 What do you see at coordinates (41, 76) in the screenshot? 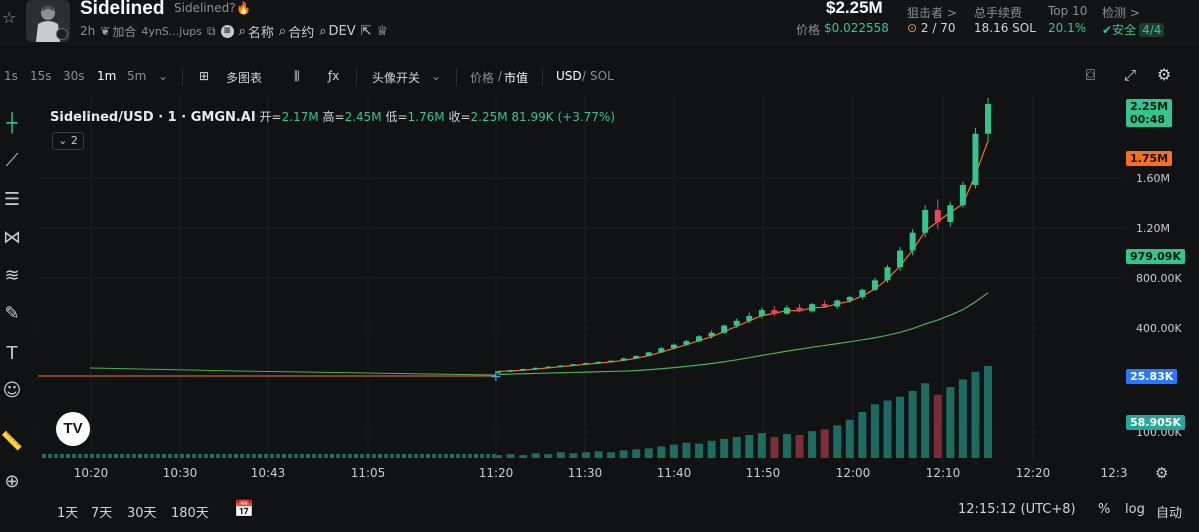
I see `interval-15s: 15s` at bounding box center [41, 76].